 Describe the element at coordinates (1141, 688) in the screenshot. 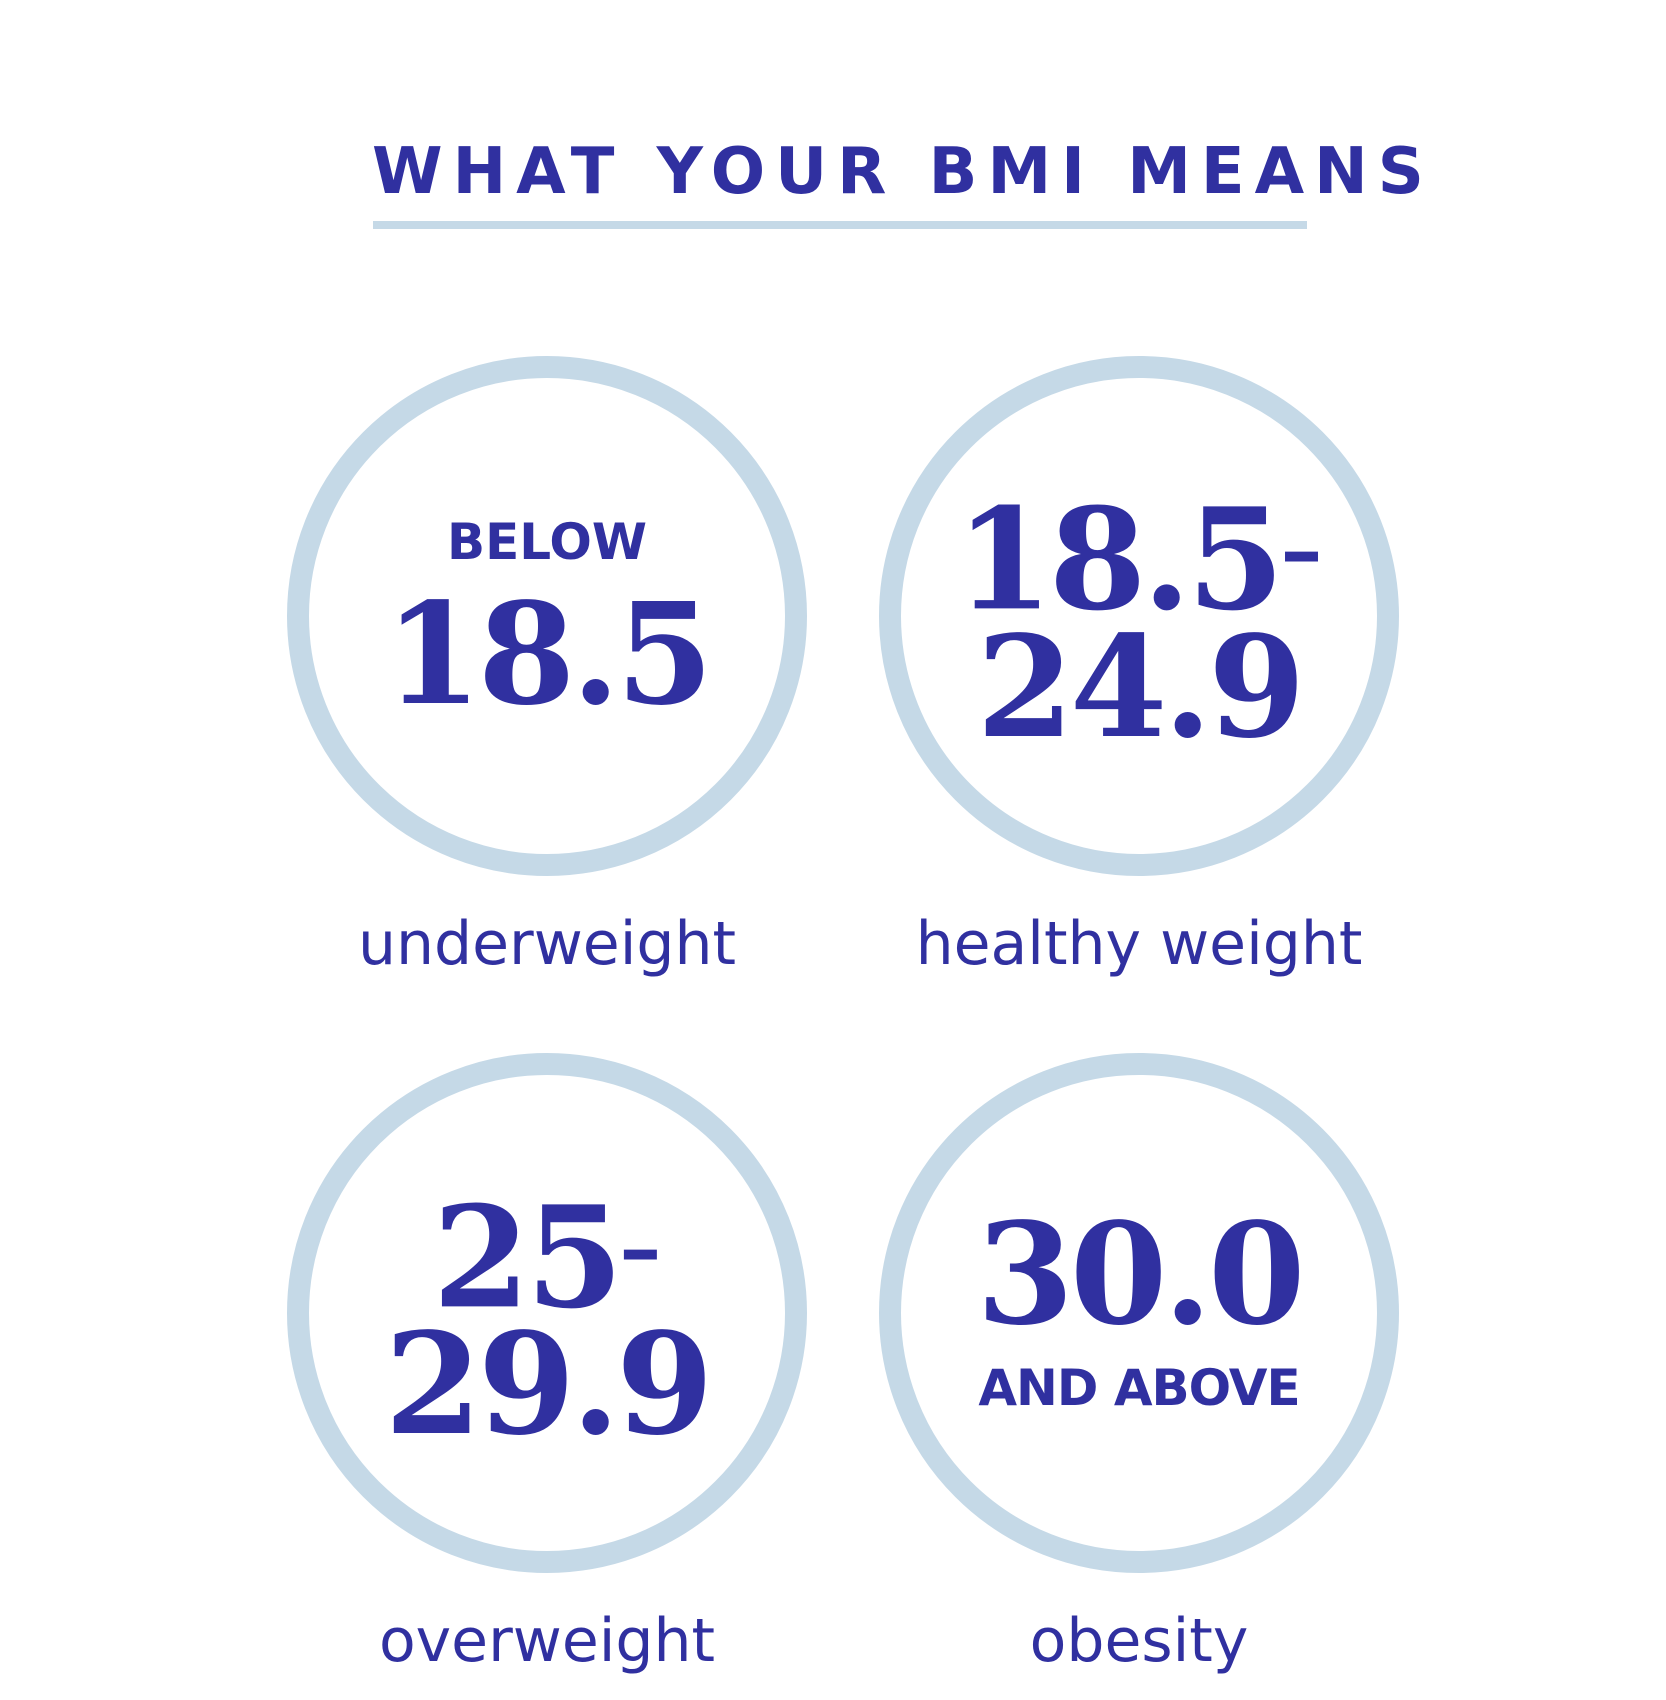

I see `healthy-weight-value-line2: 24.9` at that location.